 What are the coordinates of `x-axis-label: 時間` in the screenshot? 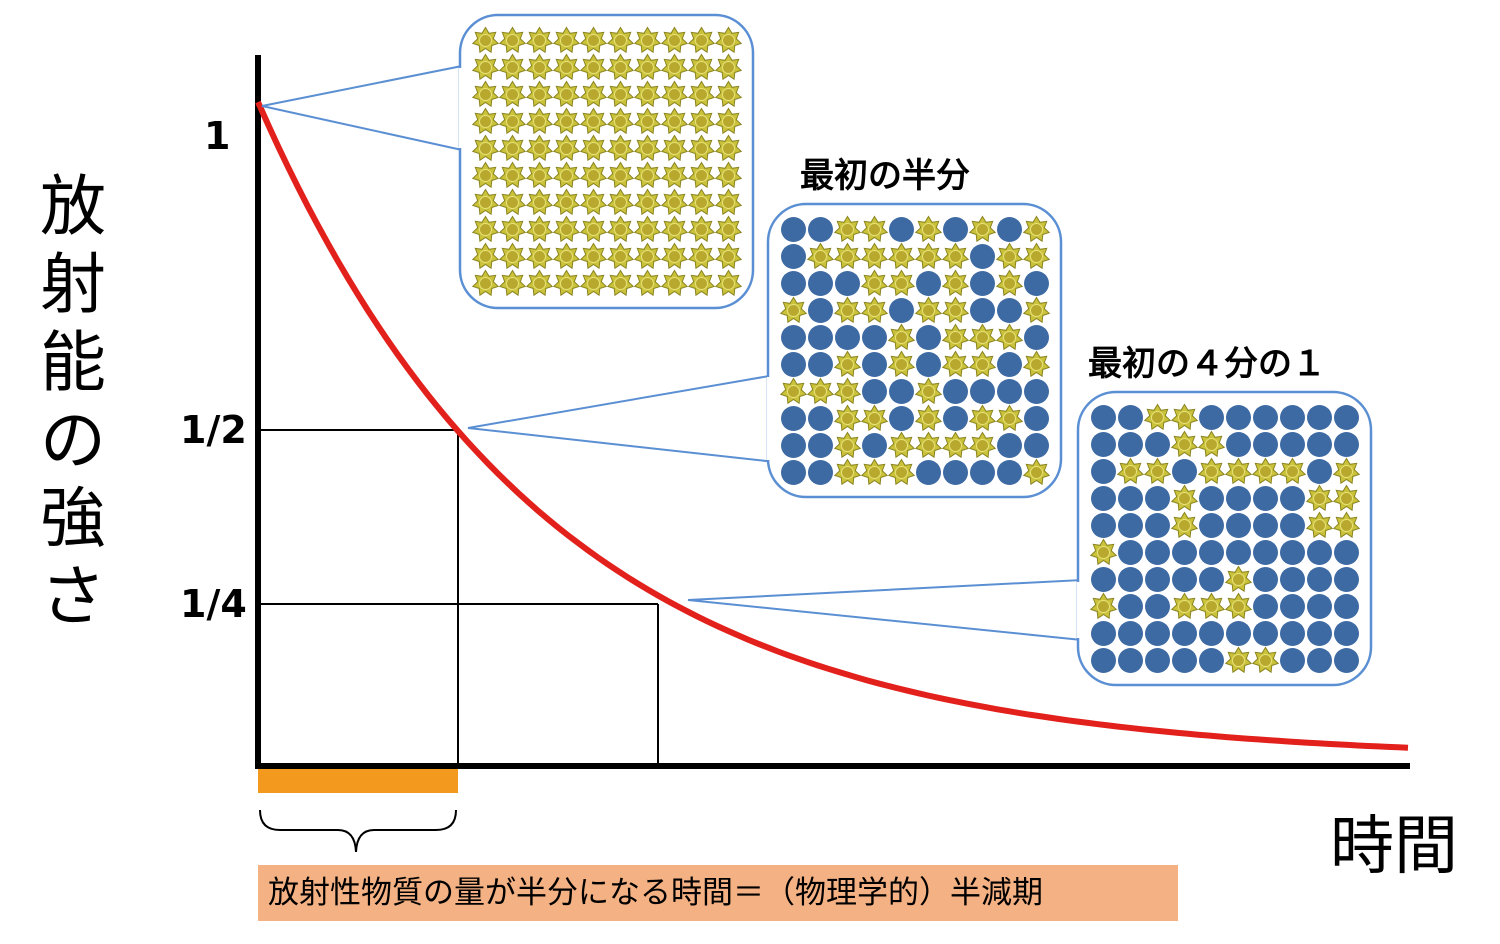 It's located at (1394, 847).